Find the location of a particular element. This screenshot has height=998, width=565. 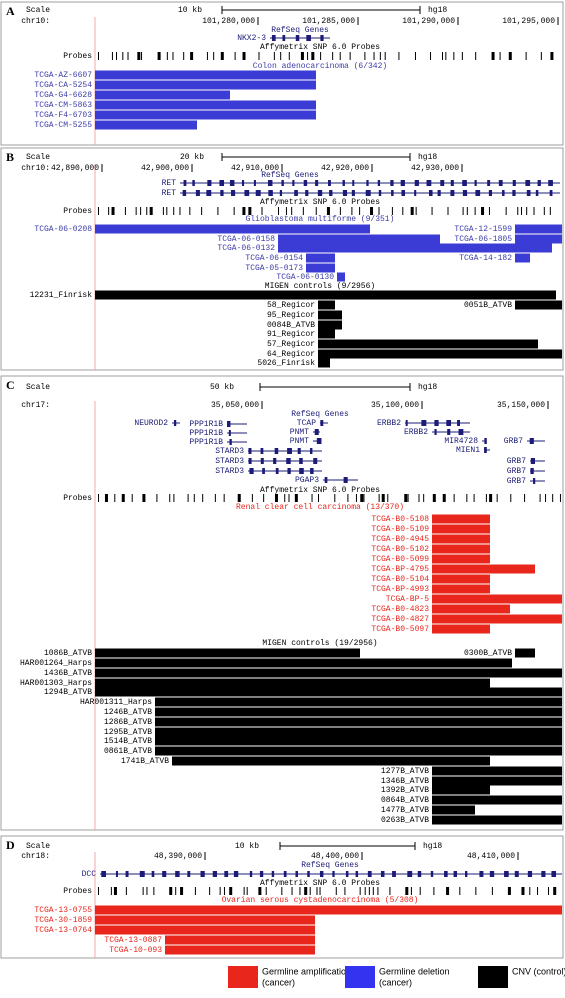

sample-label: TCGA-CA-5254 is located at coordinates (63, 85).